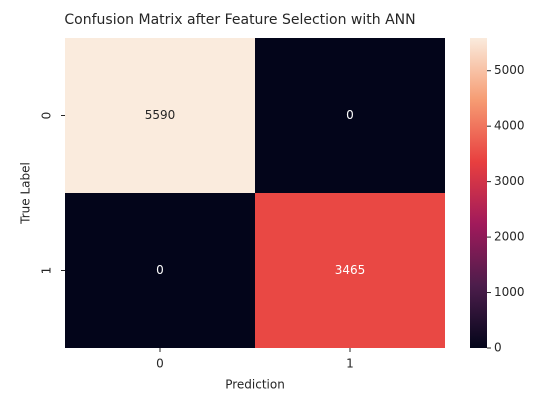 Image resolution: width=550 pixels, height=405 pixels. I want to click on colorbar-tick-label: 2000, so click(509, 237).